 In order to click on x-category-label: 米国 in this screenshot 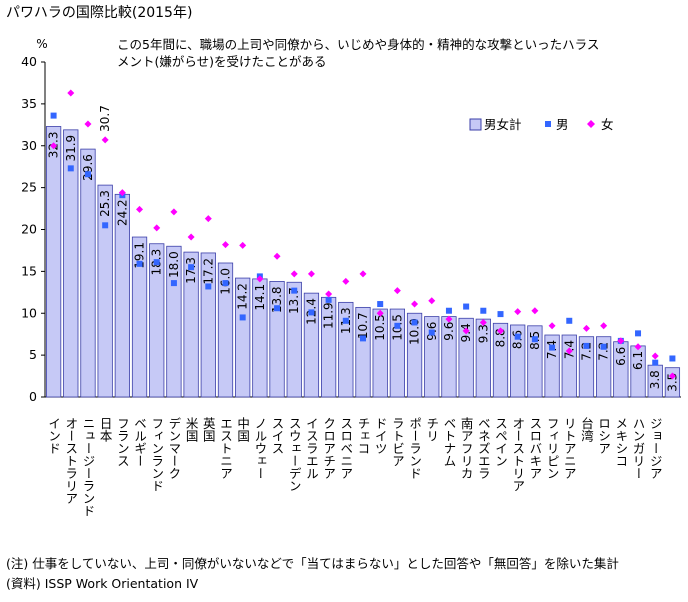, I will do `click(191, 429)`.